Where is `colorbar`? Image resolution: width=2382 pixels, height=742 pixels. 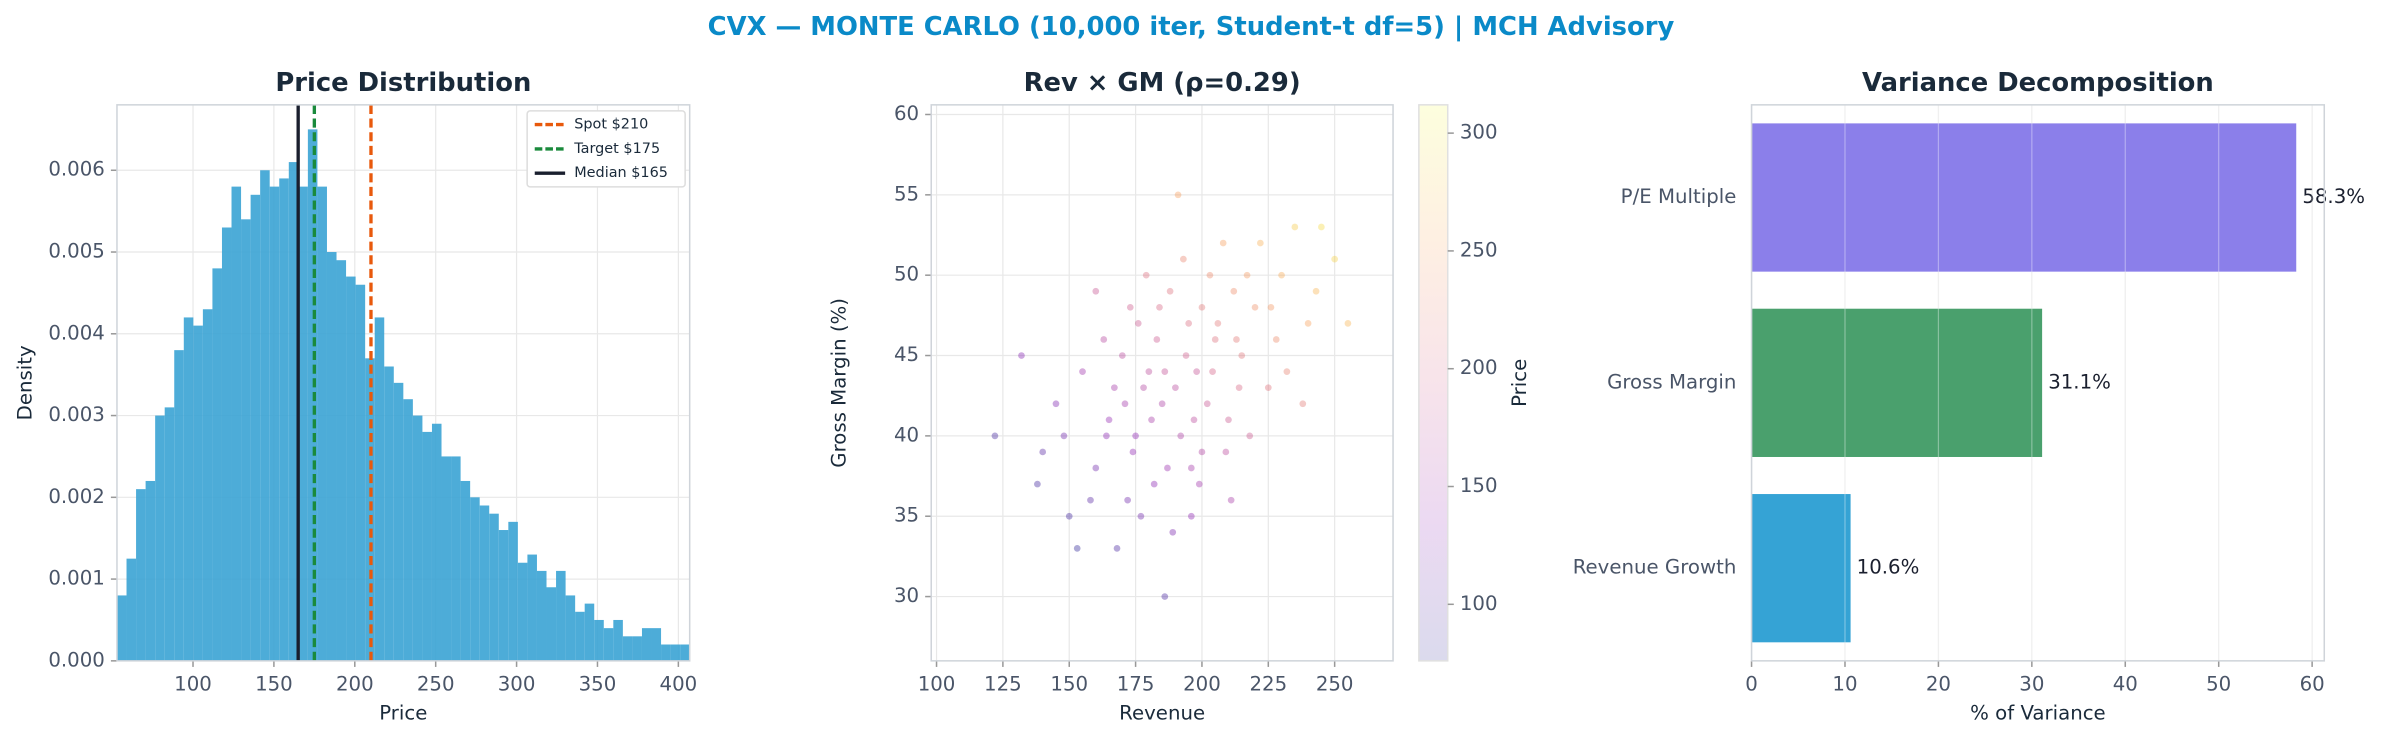 colorbar is located at coordinates (1433, 383).